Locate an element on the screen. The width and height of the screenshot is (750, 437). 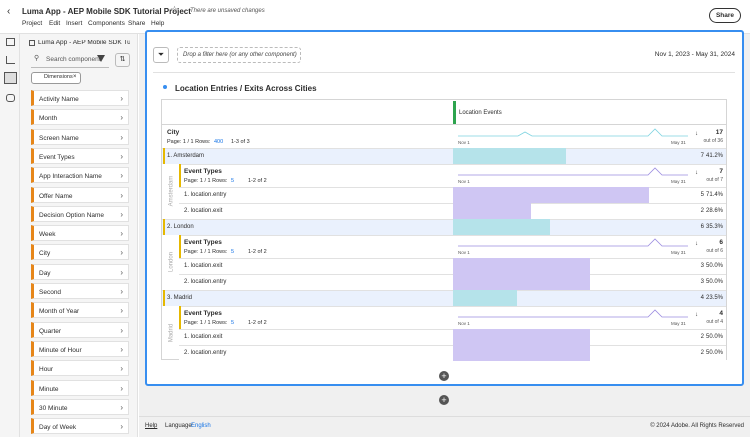
component-item: Week › is located at coordinates (80, 233).